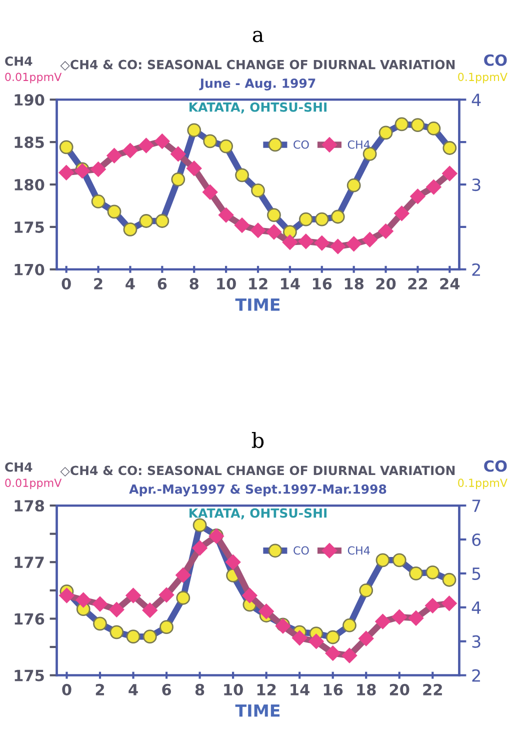  I want to click on y-tick-label: 177, so click(29, 562).